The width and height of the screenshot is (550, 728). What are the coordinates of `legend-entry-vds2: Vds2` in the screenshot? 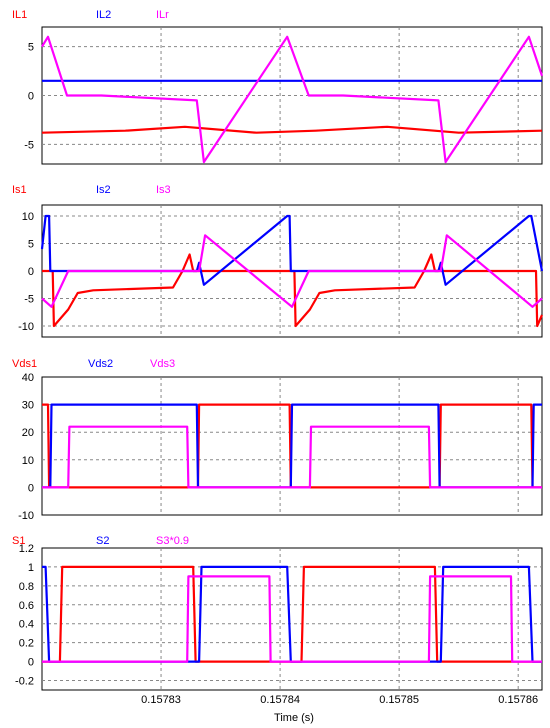 It's located at (100, 364).